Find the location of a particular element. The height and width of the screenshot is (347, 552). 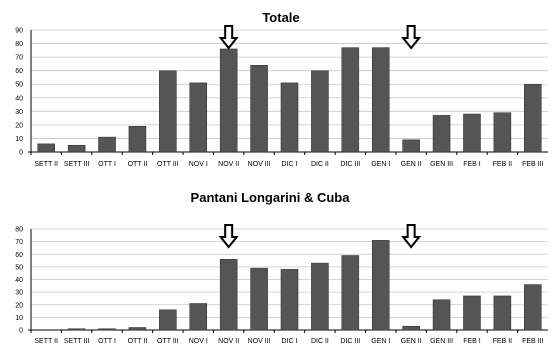

y-tick-label: 90 is located at coordinates (19, 31).